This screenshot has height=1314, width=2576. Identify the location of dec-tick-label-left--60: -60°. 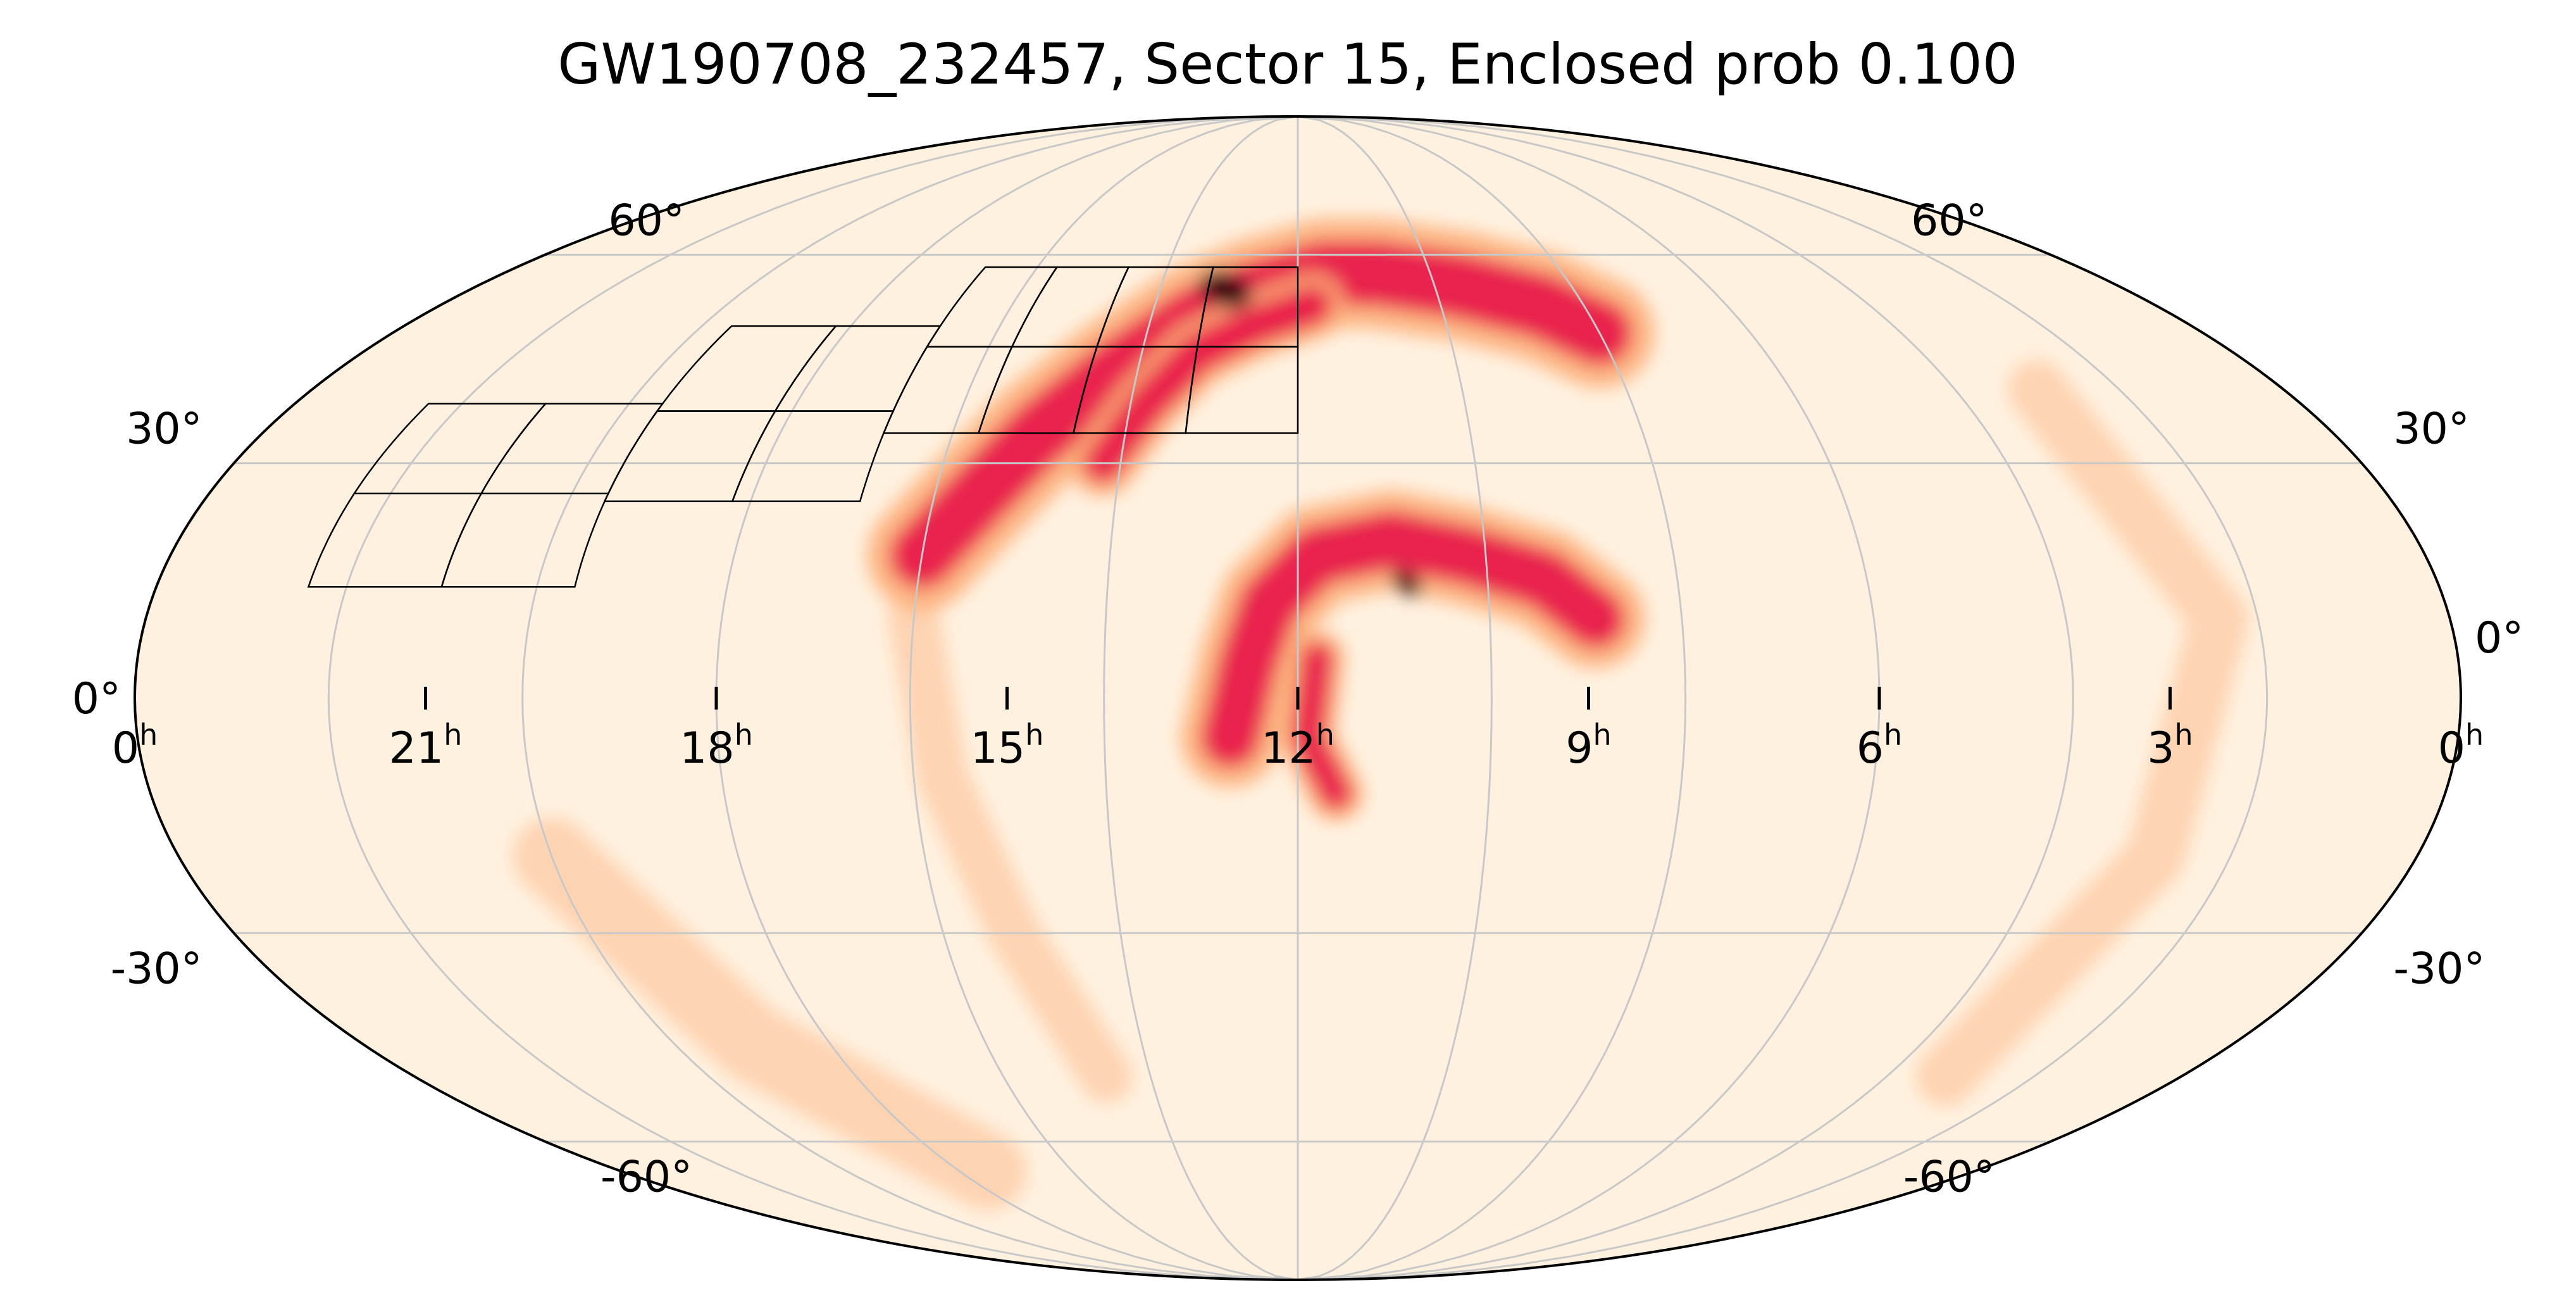
(646, 1178).